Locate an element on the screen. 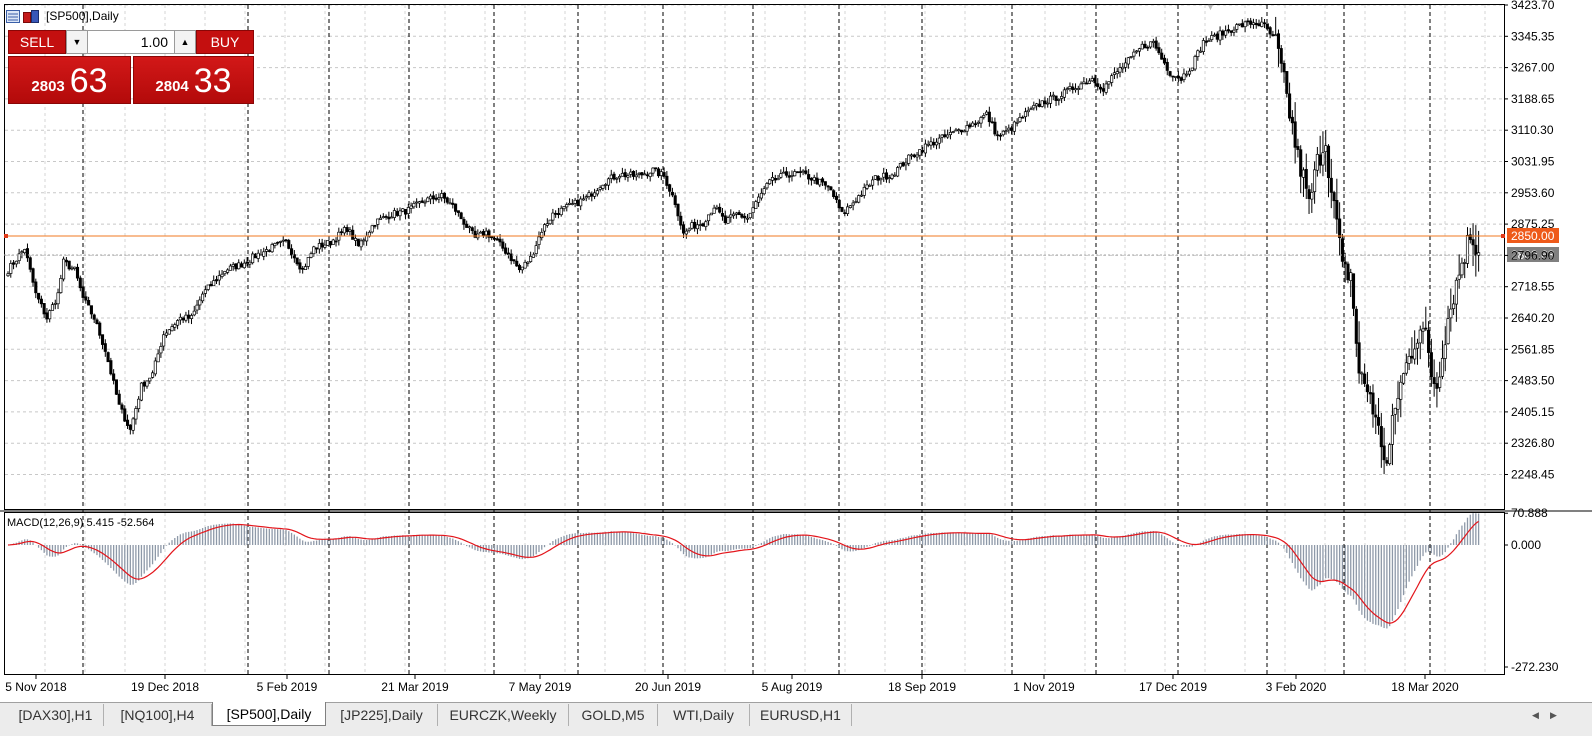  level-price-tag is located at coordinates (1533, 235).